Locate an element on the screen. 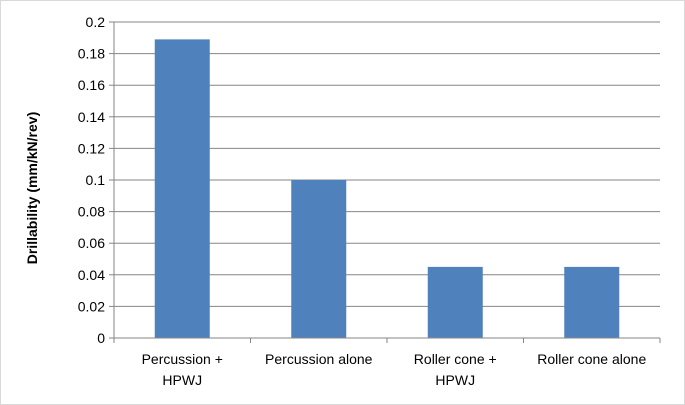 The height and width of the screenshot is (405, 685). y-tick-labels: 0 0.02 0.04 0.06 0.08 0.1 0.12 0.14 0.16 0.18 0.2 is located at coordinates (91, 180).